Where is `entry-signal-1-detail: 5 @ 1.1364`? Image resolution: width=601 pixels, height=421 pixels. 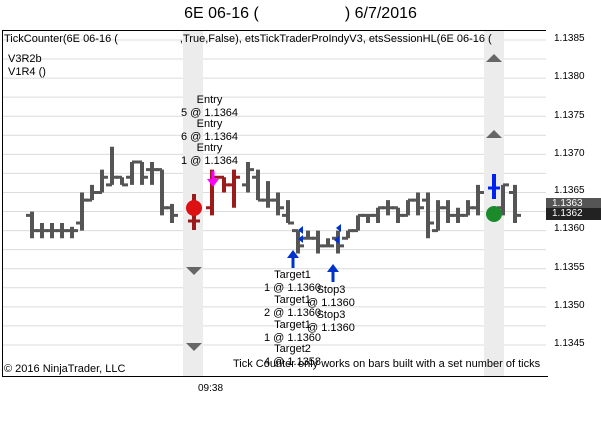
entry-signal-1-detail: 5 @ 1.1364 is located at coordinates (210, 113).